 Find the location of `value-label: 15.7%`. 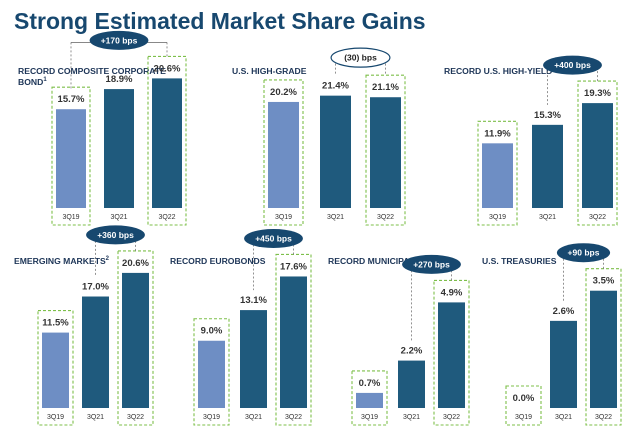

value-label: 15.7% is located at coordinates (71, 99).